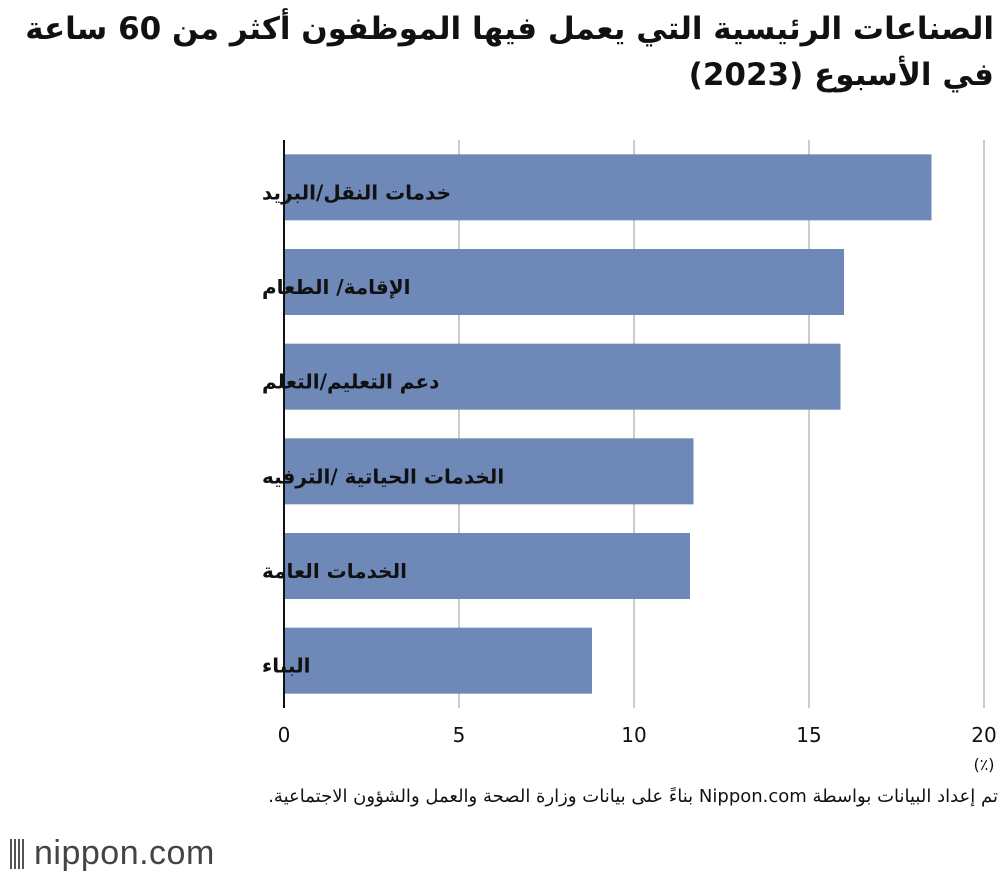 This screenshot has height=876, width=1000. I want to click on category-label: الإقامة/ الطعام, so click(336, 287).